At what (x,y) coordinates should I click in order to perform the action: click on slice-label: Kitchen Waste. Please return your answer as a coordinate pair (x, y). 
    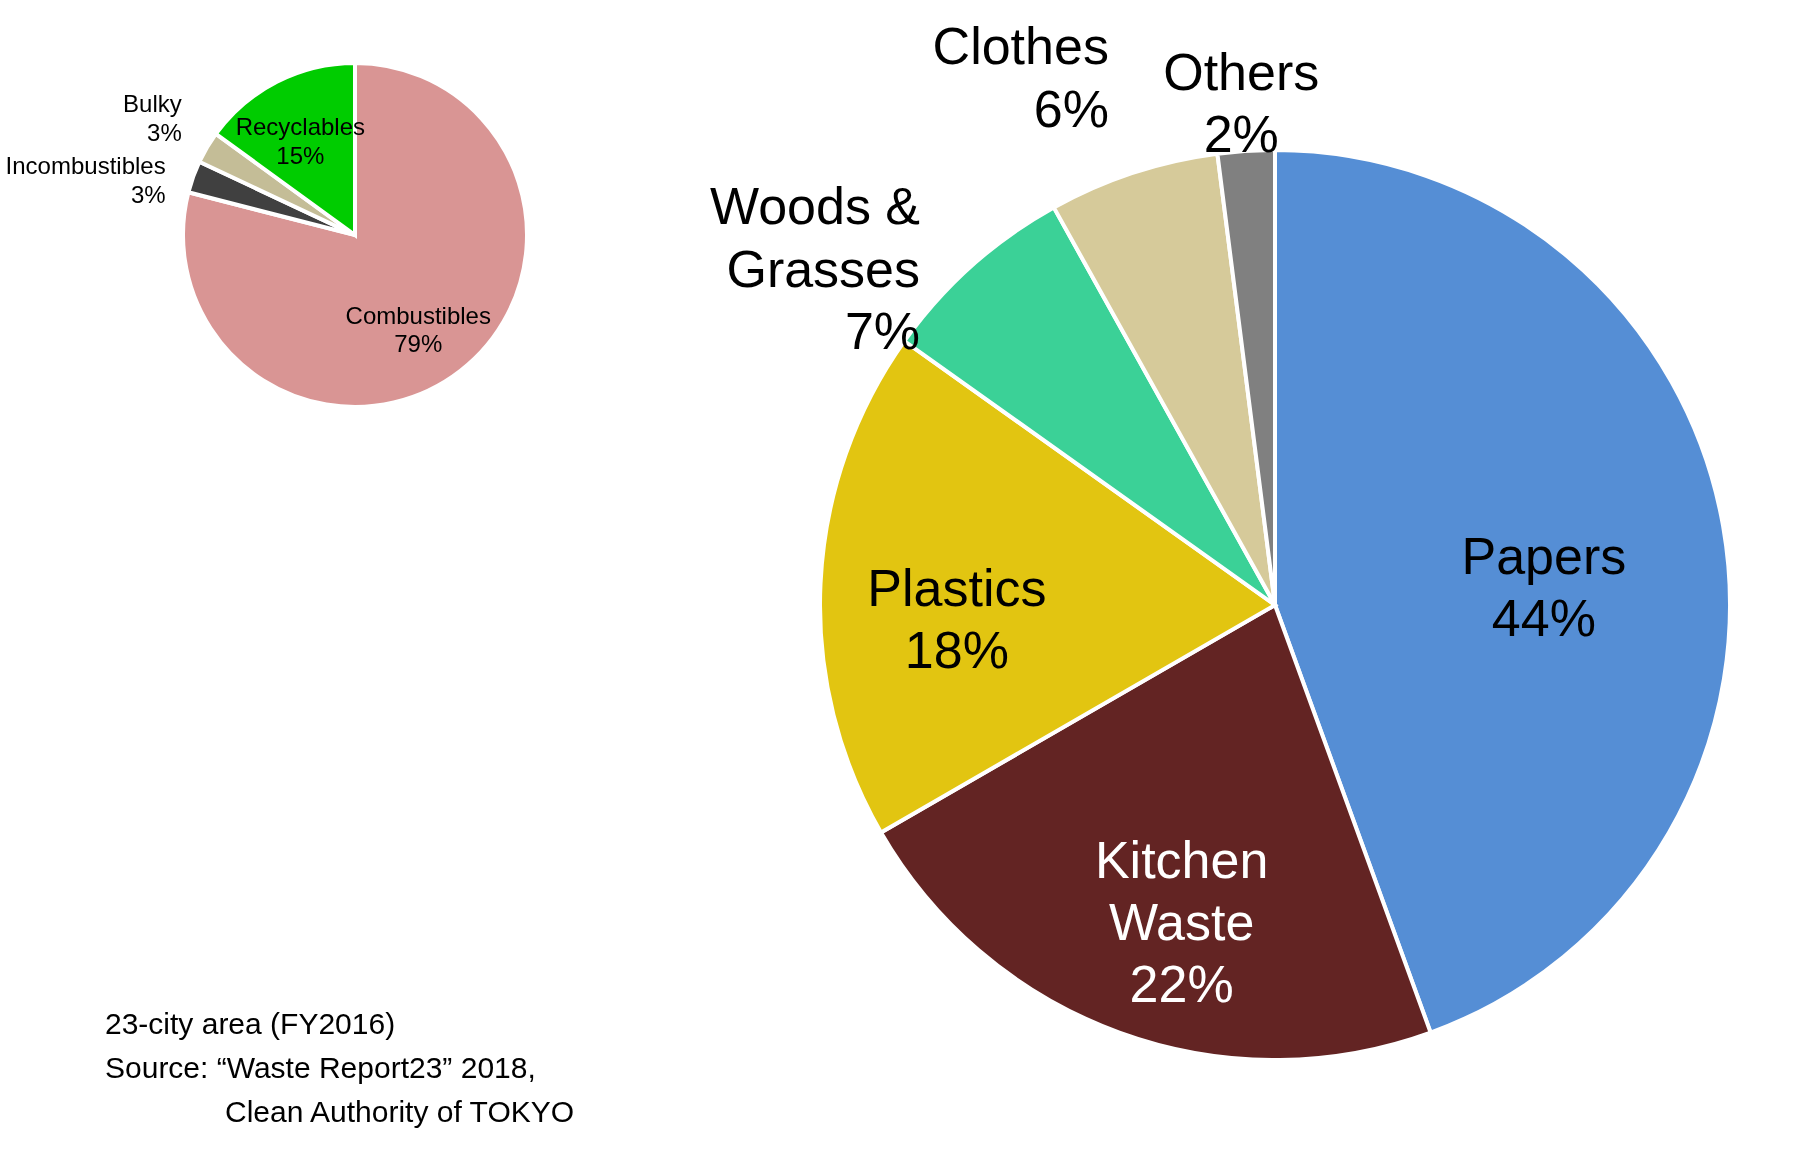
    Looking at the image, I should click on (1181, 890).